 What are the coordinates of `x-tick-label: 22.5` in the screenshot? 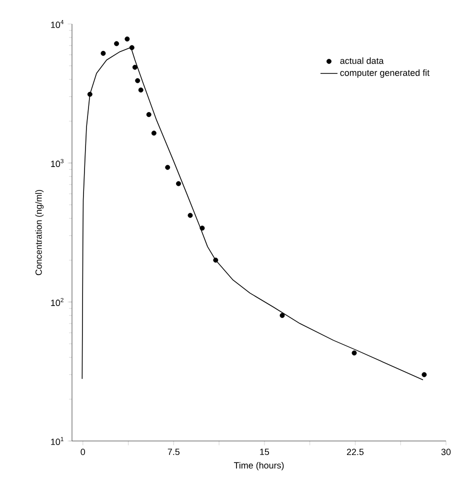 It's located at (355, 452).